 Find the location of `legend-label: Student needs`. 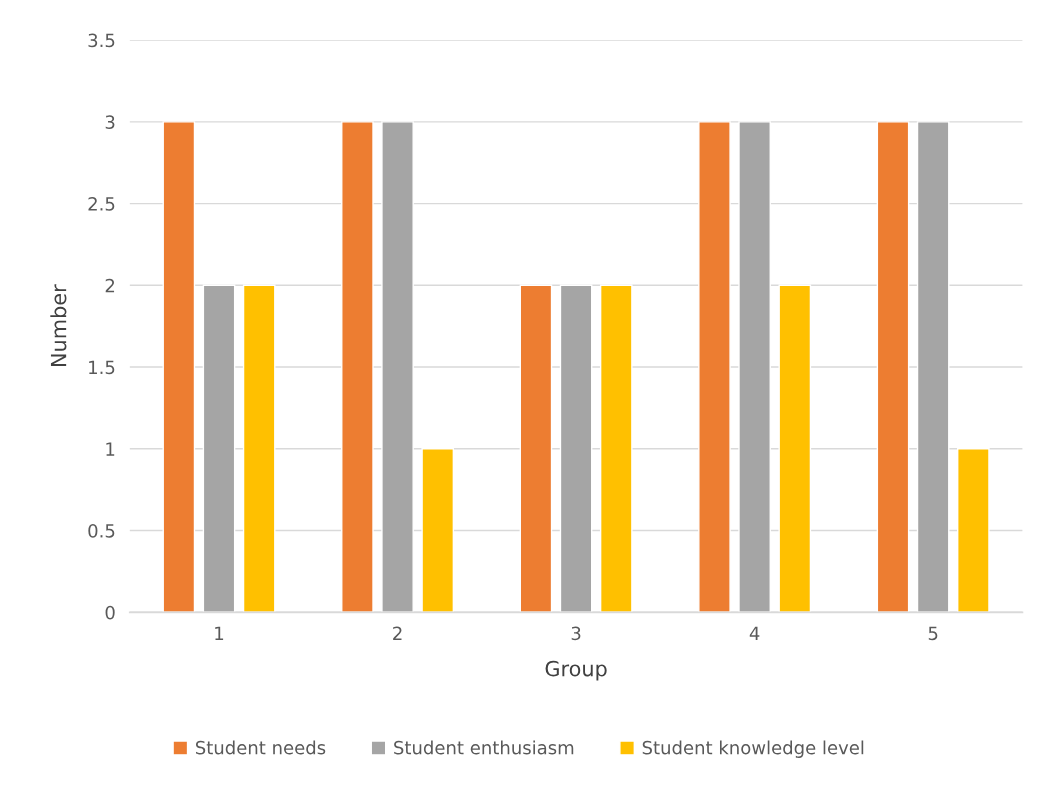

legend-label: Student needs is located at coordinates (260, 747).